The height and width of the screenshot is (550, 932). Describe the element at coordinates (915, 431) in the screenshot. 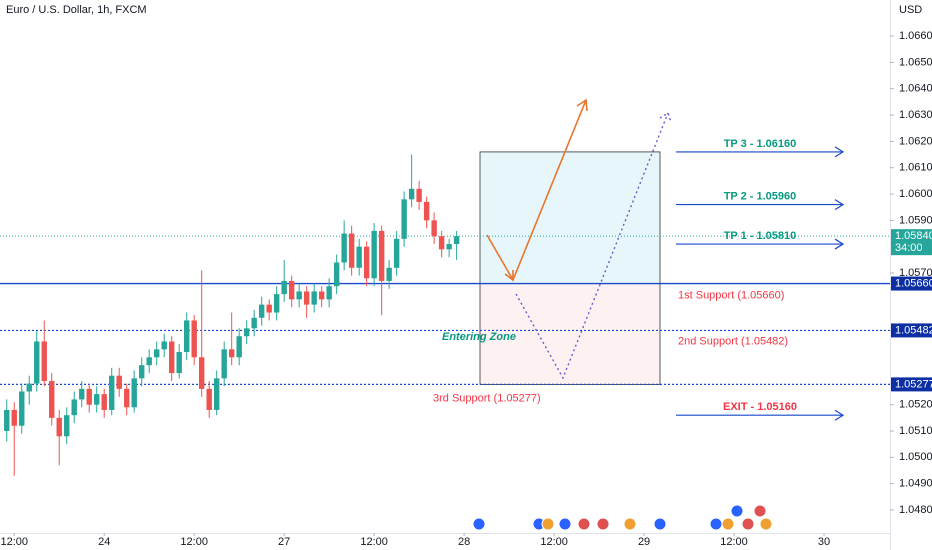

I see `y-tick-label: 1.05100` at that location.